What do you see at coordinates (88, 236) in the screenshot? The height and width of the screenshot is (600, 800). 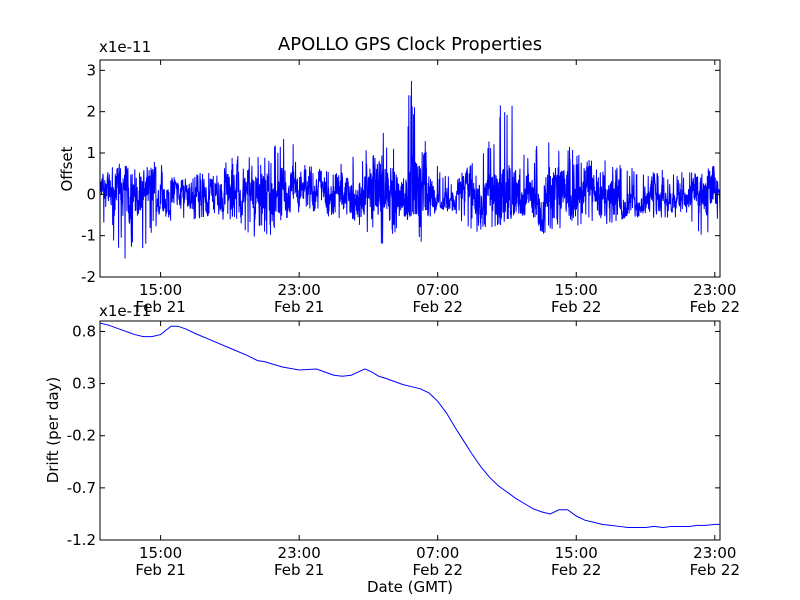 I see `offset-y-tick-label: -1` at bounding box center [88, 236].